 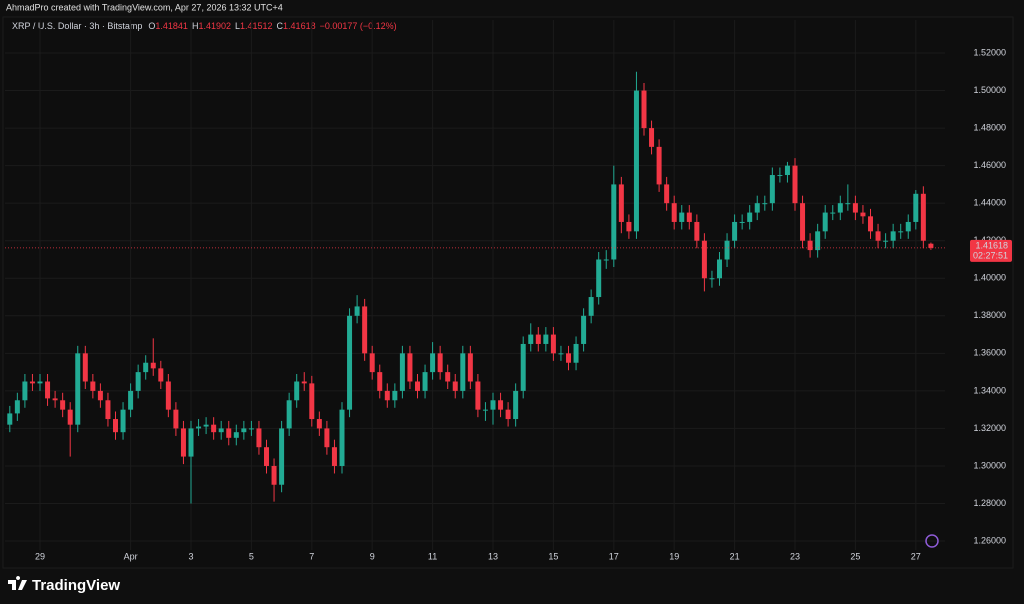 What do you see at coordinates (151, 26) in the screenshot?
I see `ohlc-label: O` at bounding box center [151, 26].